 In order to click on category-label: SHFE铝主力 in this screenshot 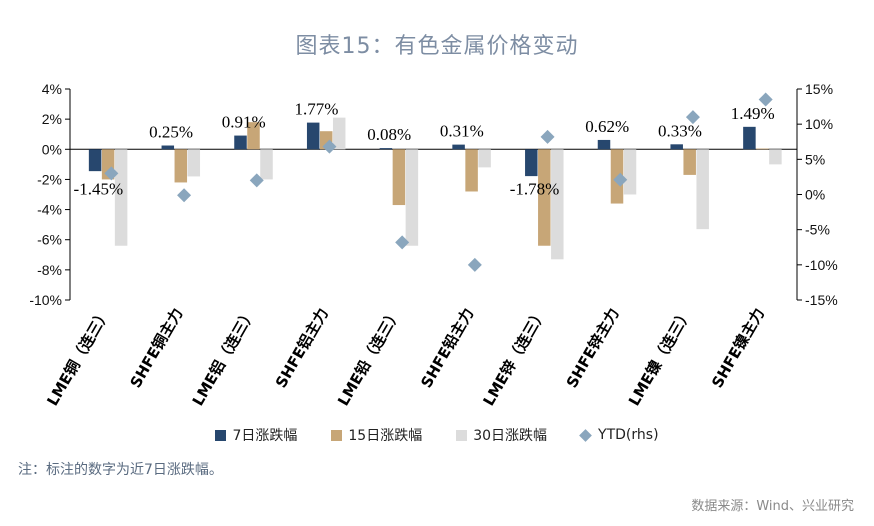, I will do `click(302, 348)`.